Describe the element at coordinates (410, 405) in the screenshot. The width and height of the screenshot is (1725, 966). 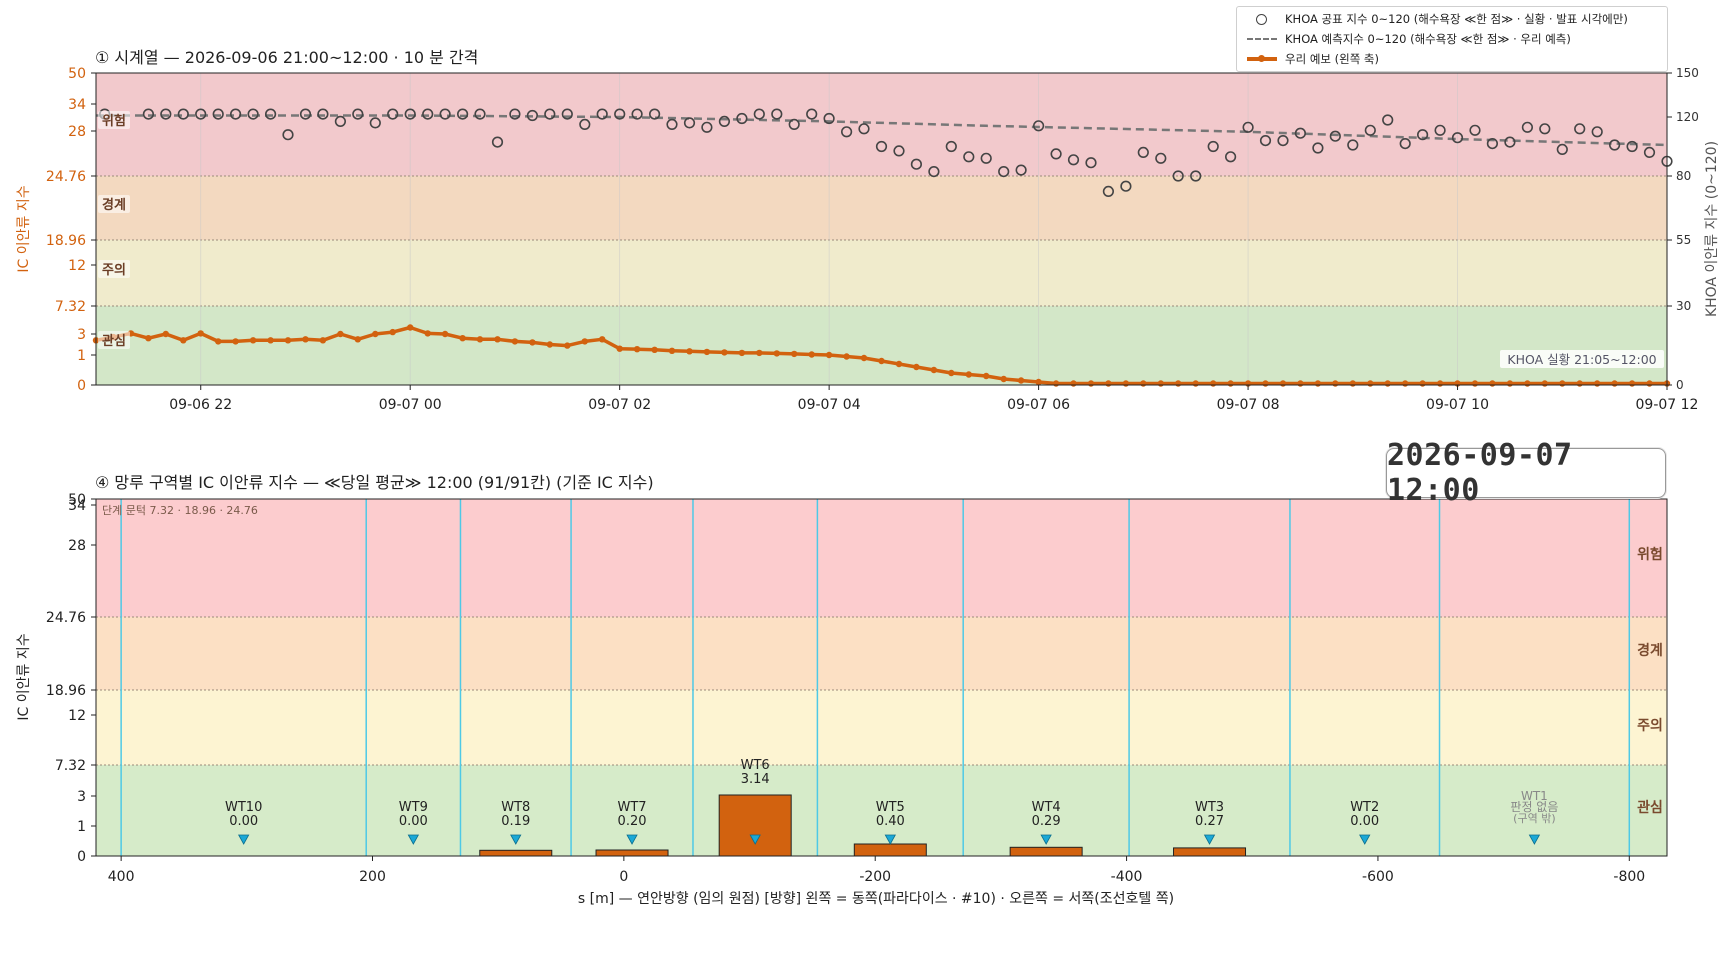
I see `x-tick-label: 09-07 00` at that location.